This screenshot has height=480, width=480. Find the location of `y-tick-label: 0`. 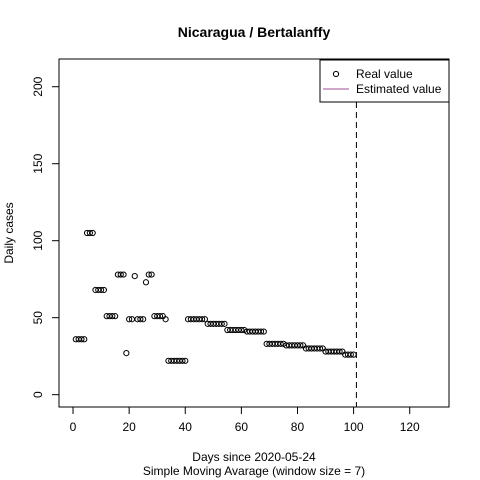

y-tick-label: 0 is located at coordinates (38, 394).